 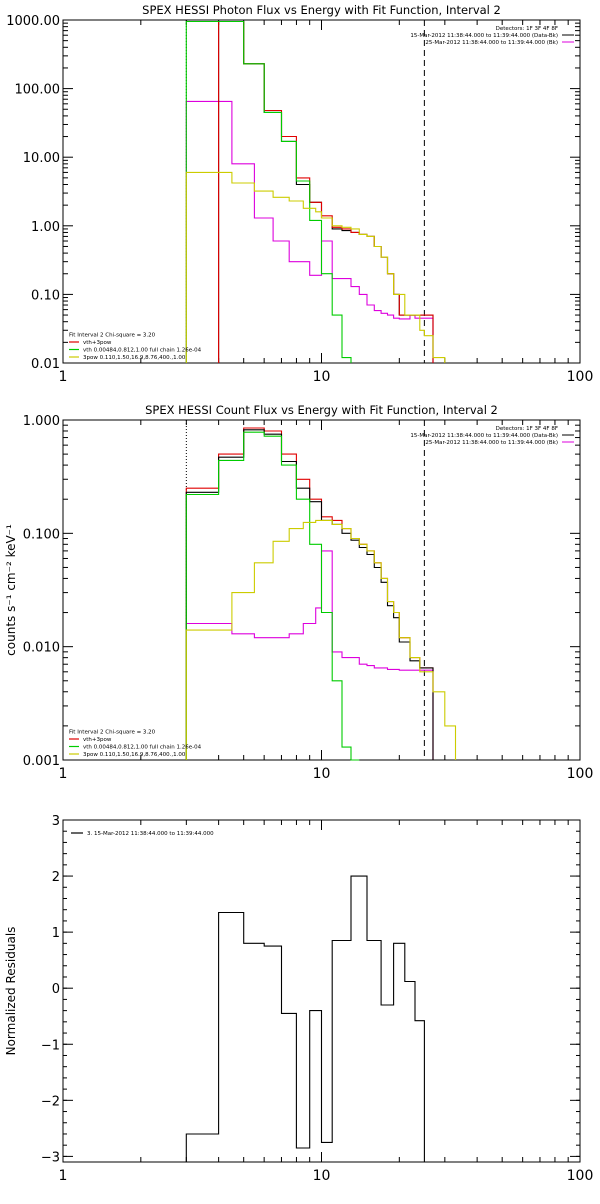 I want to click on y-tick-label: 0.10, so click(x=45, y=295).